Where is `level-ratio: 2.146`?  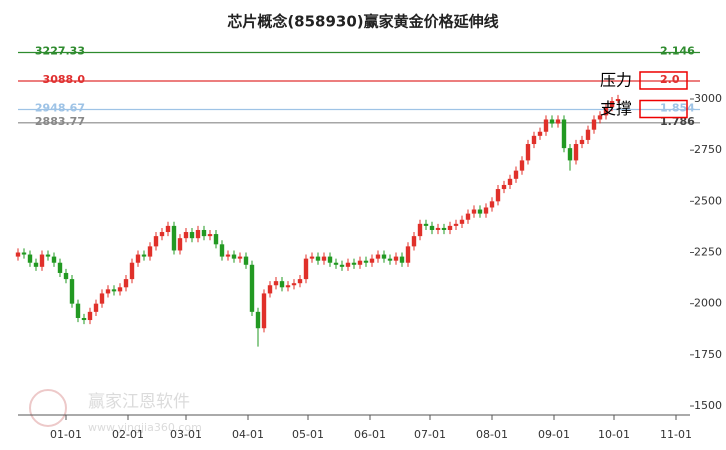
level-ratio: 2.146 is located at coordinates (677, 50).